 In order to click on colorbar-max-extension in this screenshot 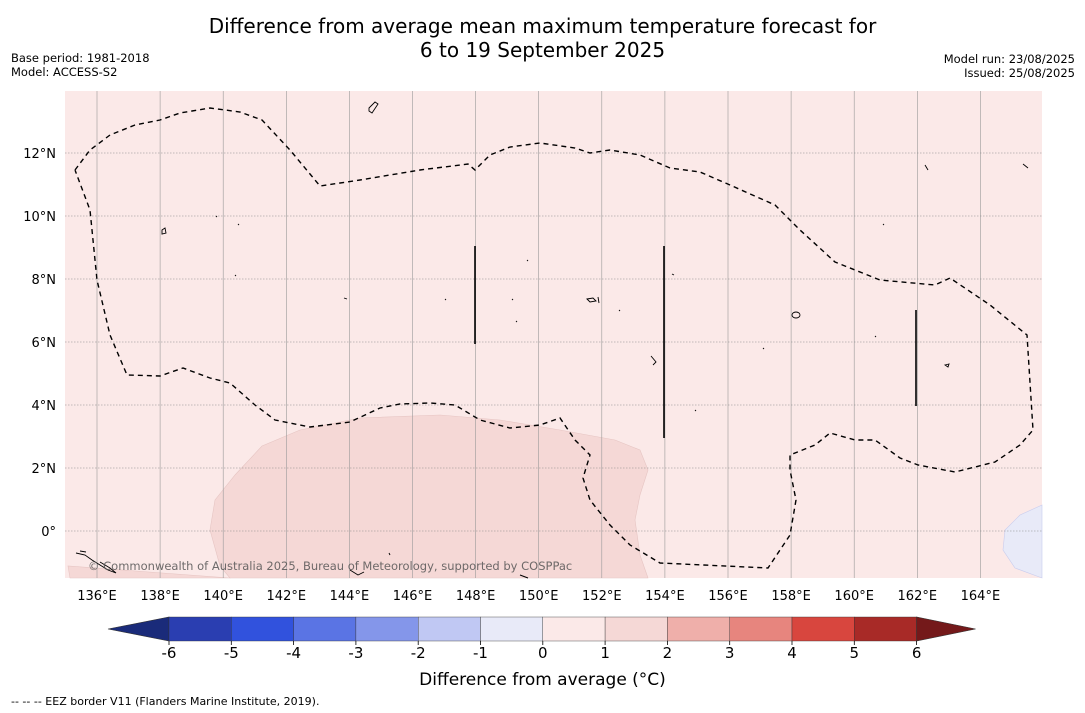, I will do `click(946, 629)`.